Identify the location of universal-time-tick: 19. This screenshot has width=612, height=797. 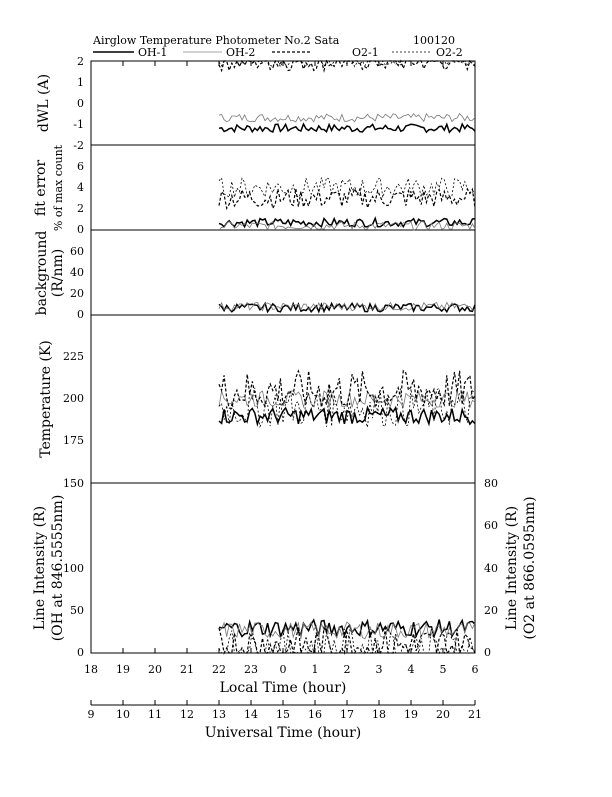
(411, 714).